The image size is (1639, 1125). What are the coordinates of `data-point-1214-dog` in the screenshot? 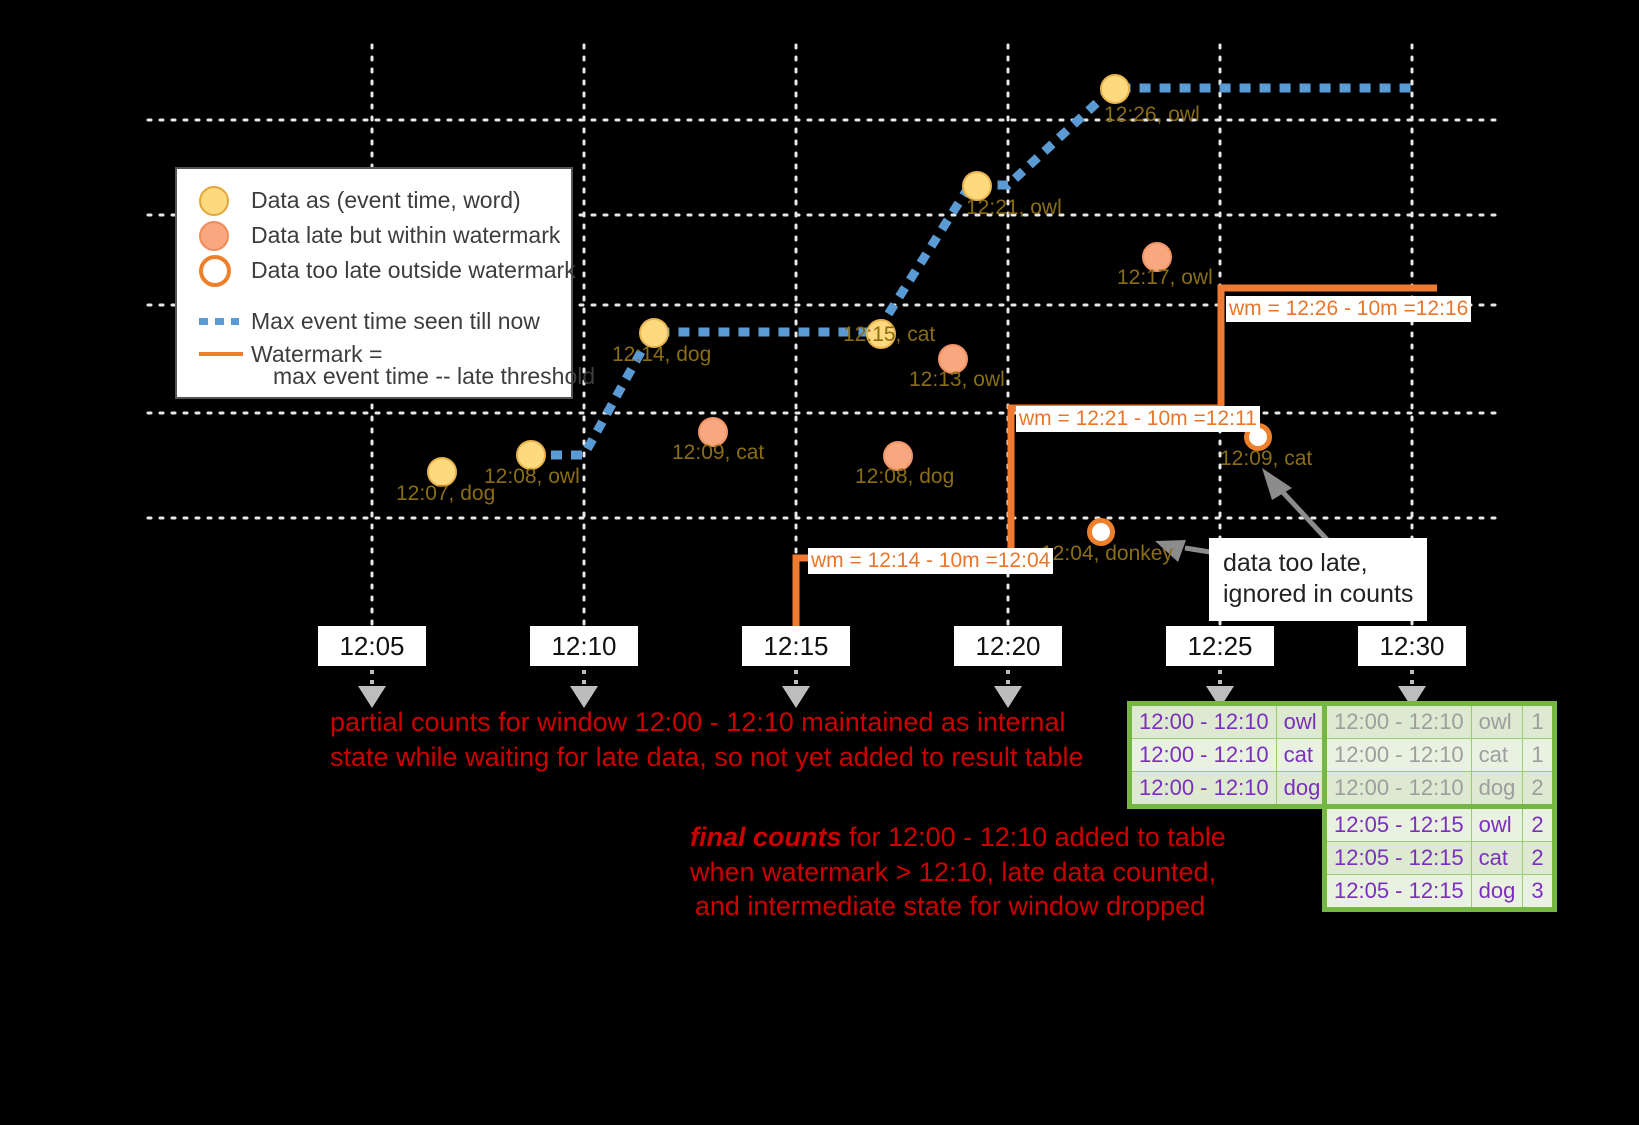 It's located at (654, 333).